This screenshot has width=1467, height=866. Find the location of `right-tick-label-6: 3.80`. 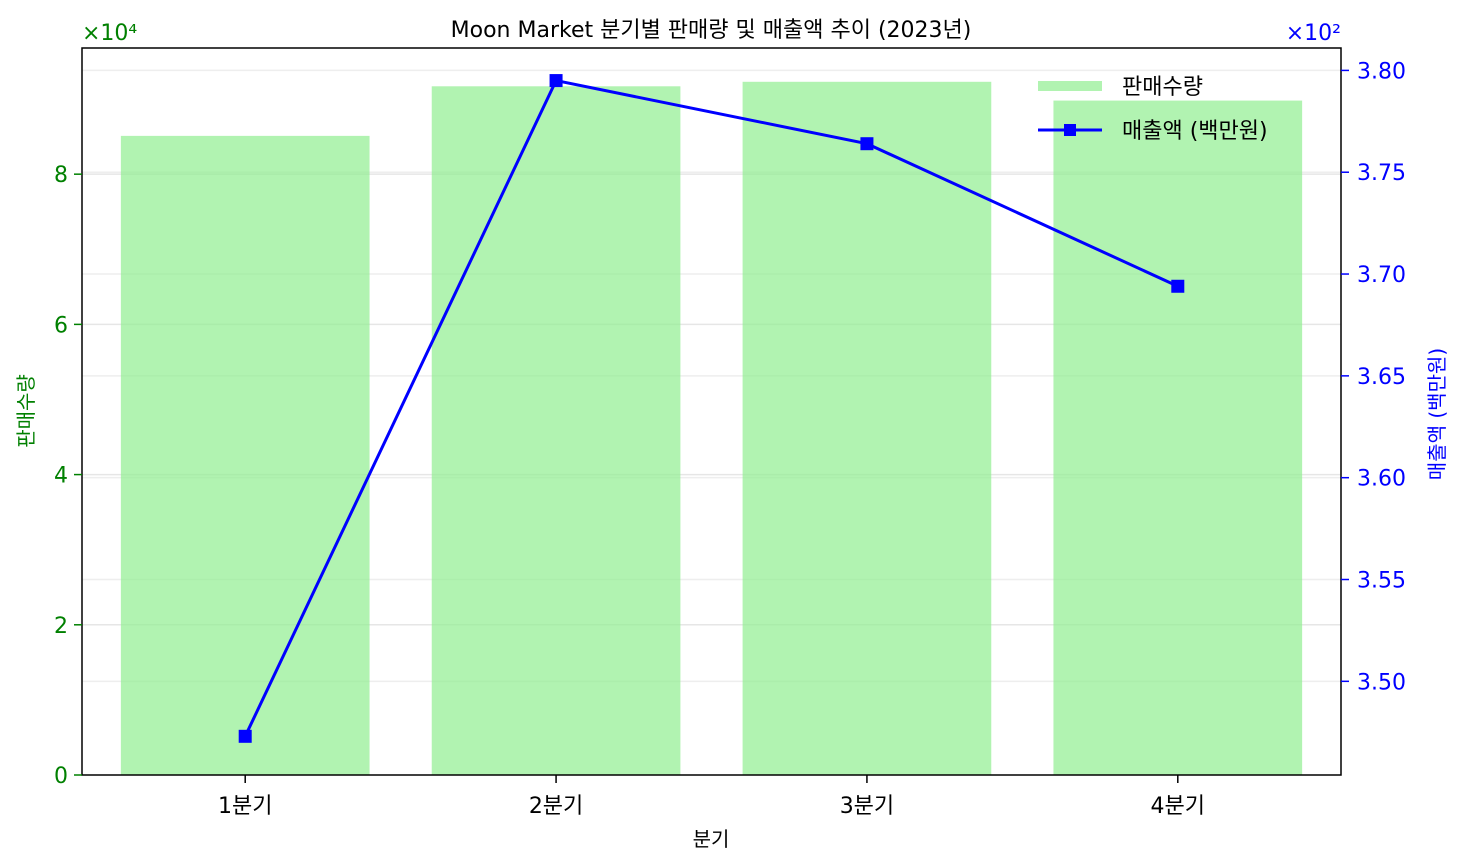

right-tick-label-6: 3.80 is located at coordinates (1381, 71).